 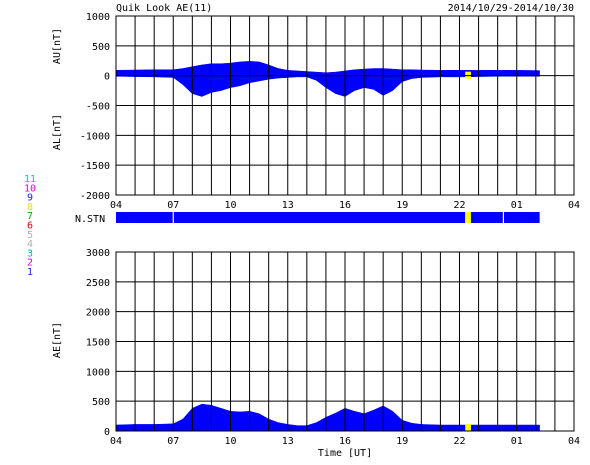 I want to click on legend-item: 6, so click(x=30, y=226).